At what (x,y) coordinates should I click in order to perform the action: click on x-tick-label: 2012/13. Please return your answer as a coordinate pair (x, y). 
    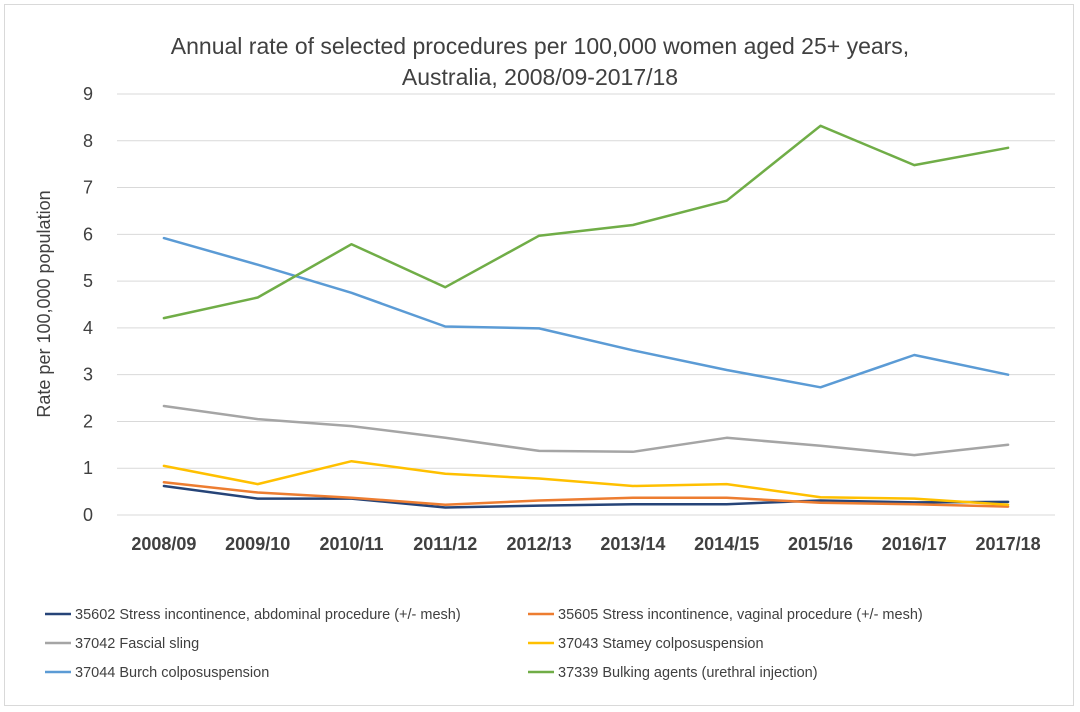
    Looking at the image, I should click on (539, 544).